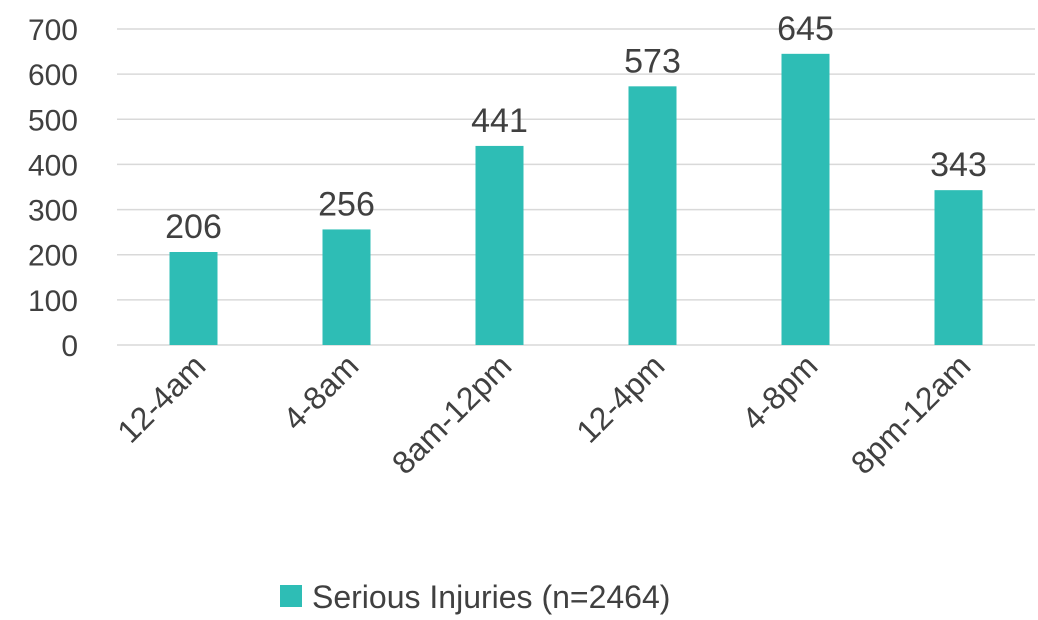 This screenshot has height=620, width=1038. I want to click on data-label: 343, so click(958, 165).